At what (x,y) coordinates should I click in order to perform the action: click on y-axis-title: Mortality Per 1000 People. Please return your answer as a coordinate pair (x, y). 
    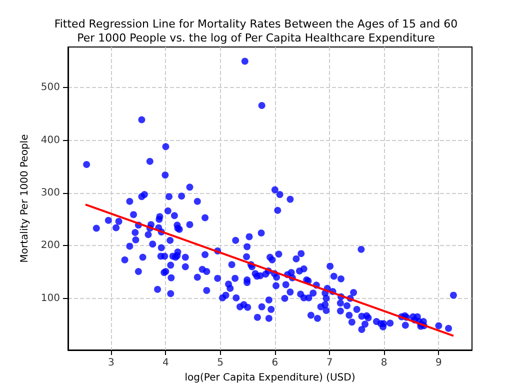
    Looking at the image, I should click on (25, 198).